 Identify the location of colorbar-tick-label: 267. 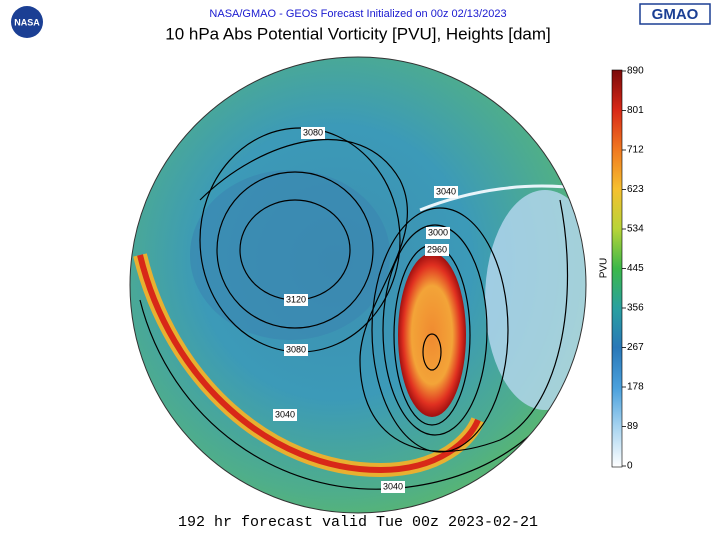
(635, 347).